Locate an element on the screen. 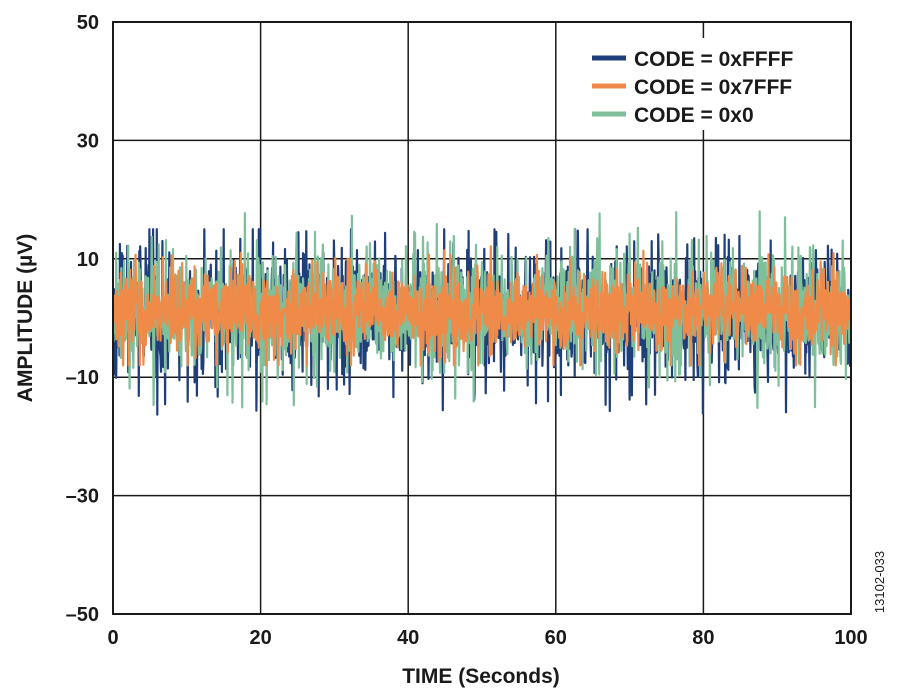  x-tick-label: 60 is located at coordinates (556, 638).